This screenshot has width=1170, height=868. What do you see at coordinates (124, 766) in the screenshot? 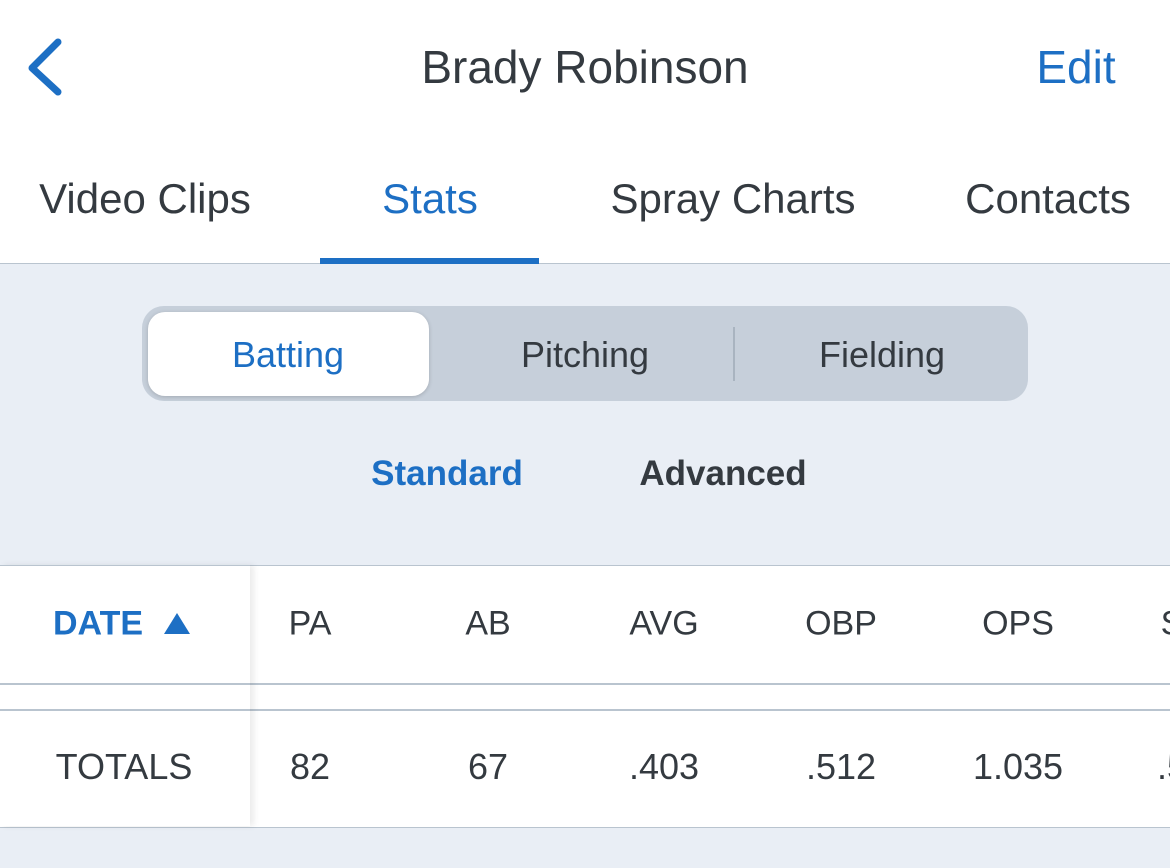
I see `cell: TOTALS` at bounding box center [124, 766].